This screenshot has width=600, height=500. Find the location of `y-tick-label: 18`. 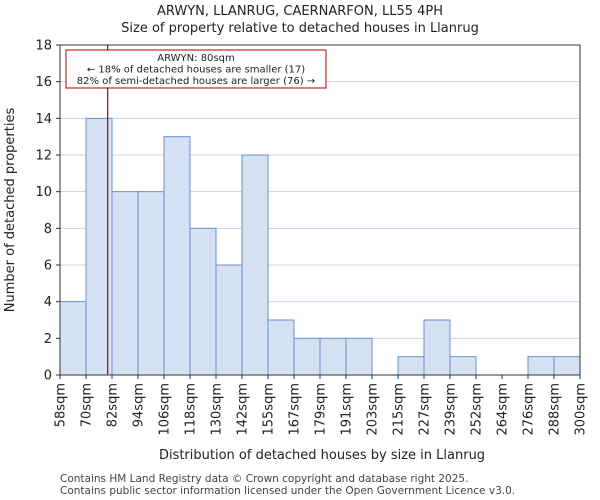

y-tick-label: 18 is located at coordinates (43, 46).